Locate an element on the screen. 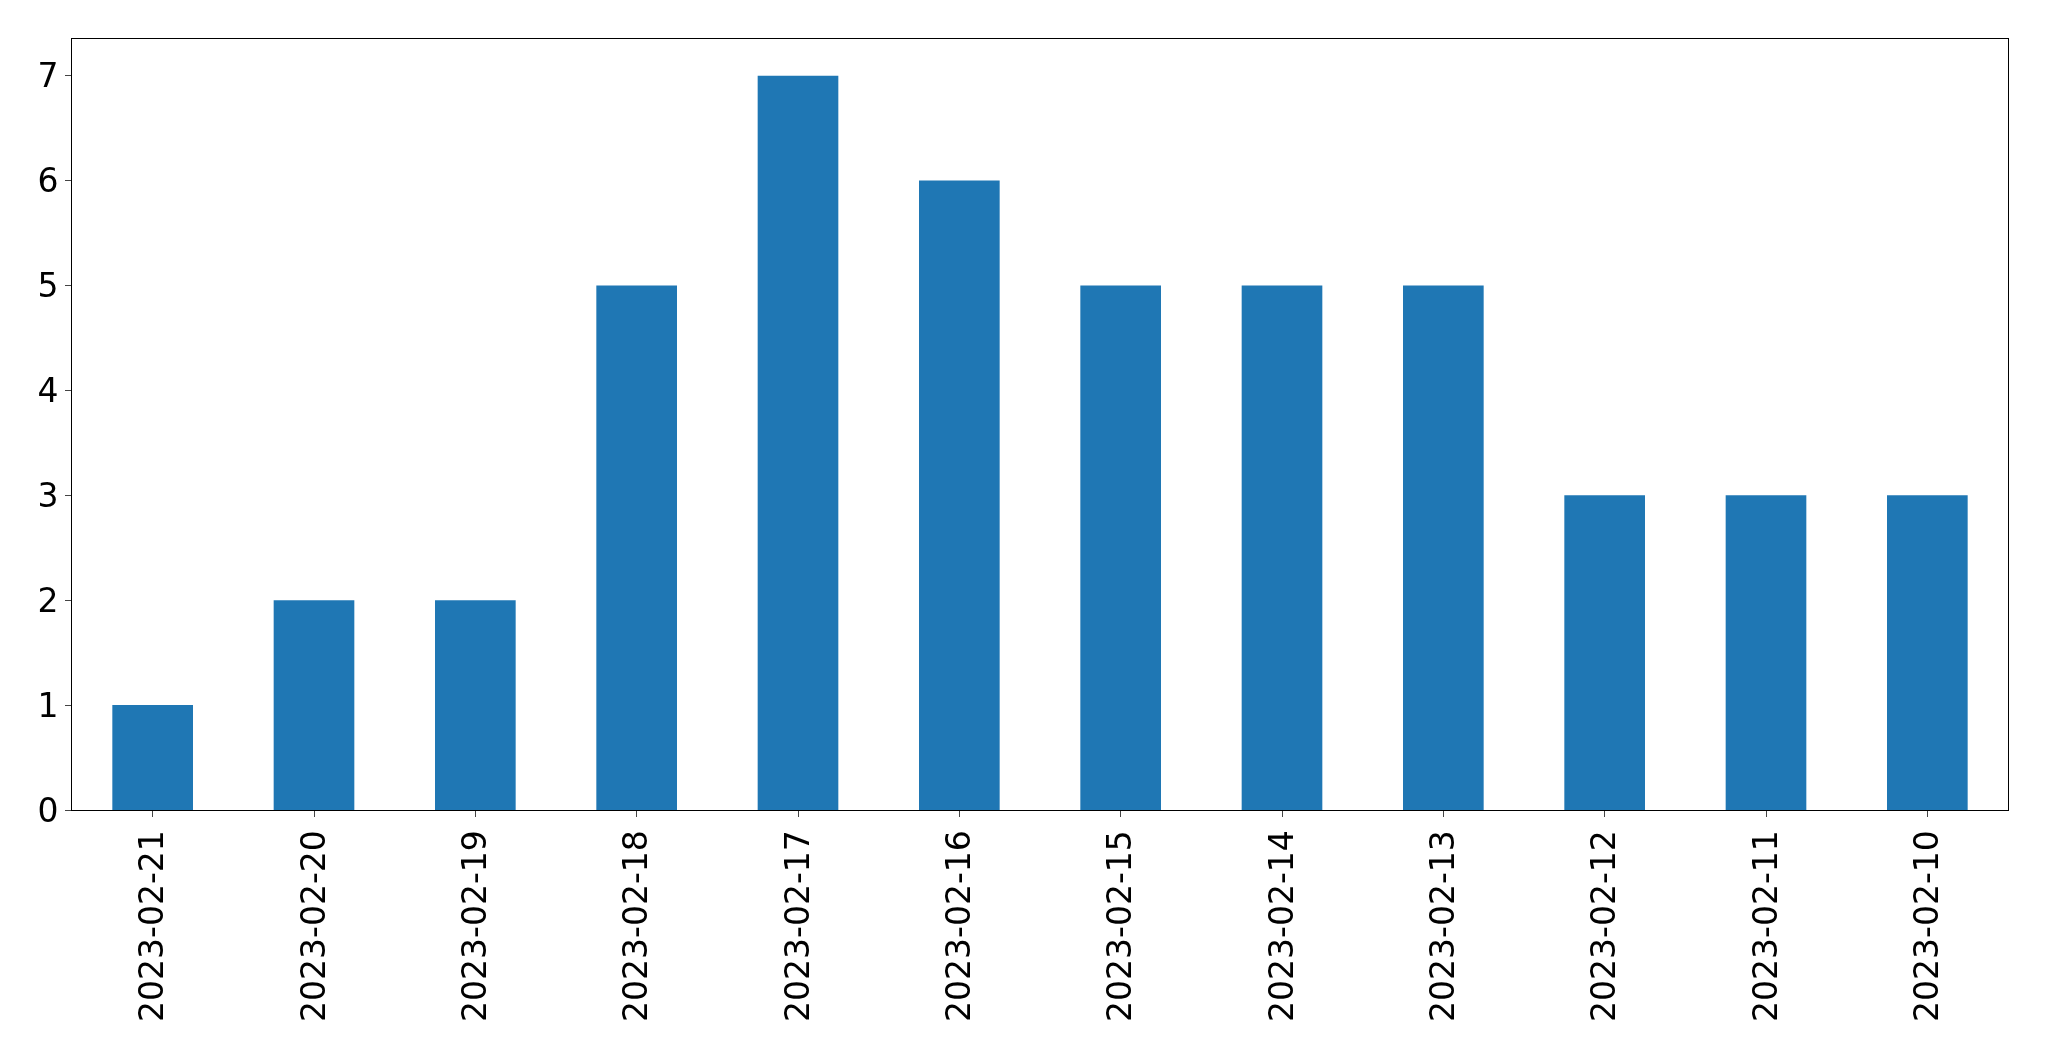 This screenshot has width=2049, height=1061. x-tick-label: 2023-02-20 is located at coordinates (313, 926).